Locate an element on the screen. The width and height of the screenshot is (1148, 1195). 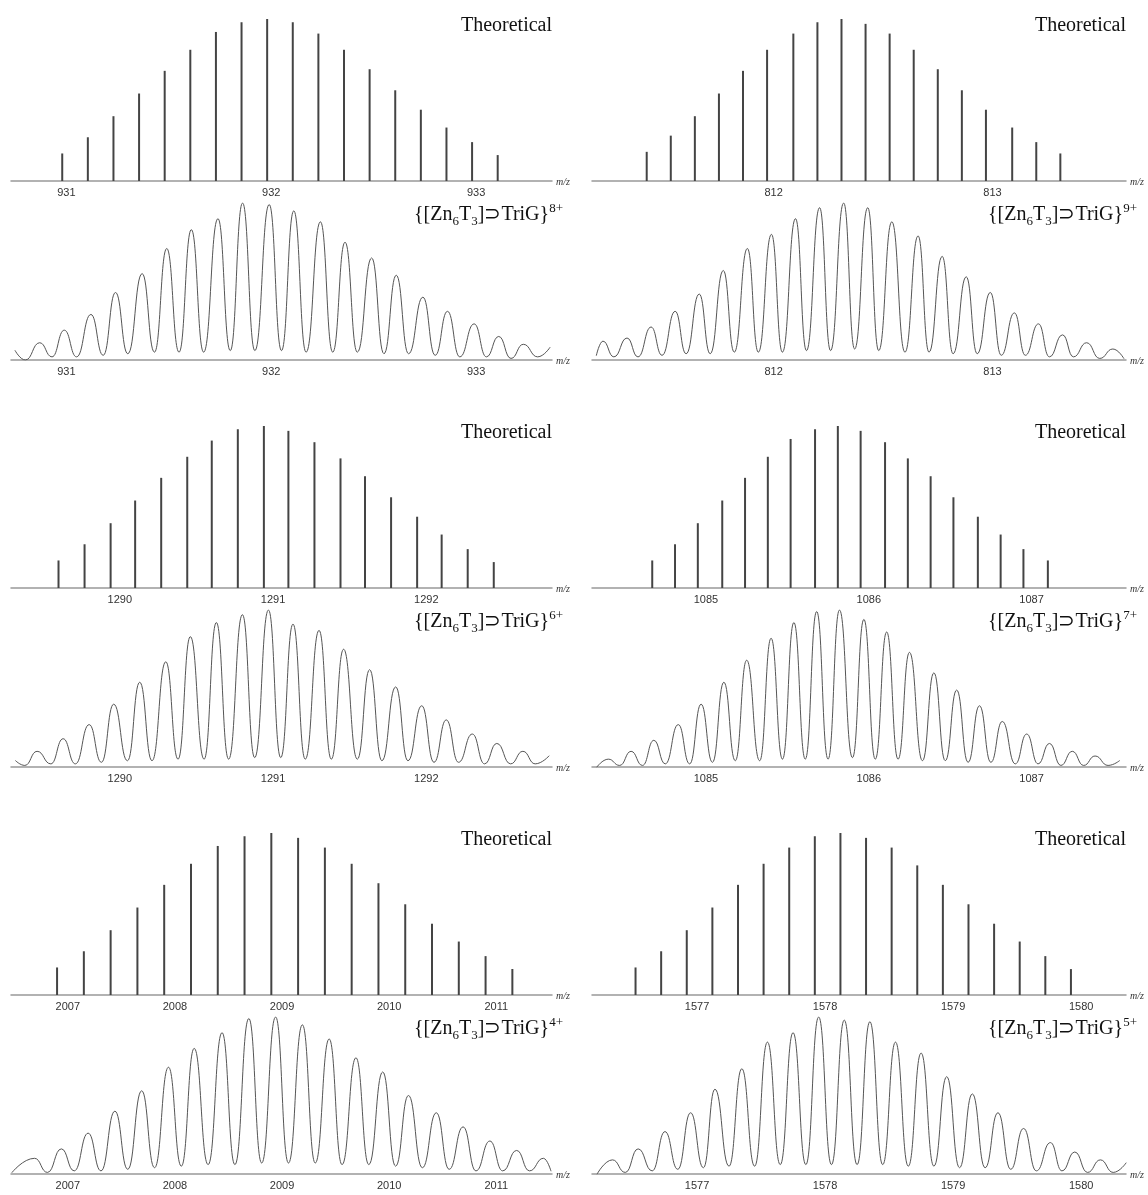
x-tick-label: 813 is located at coordinates (992, 191).